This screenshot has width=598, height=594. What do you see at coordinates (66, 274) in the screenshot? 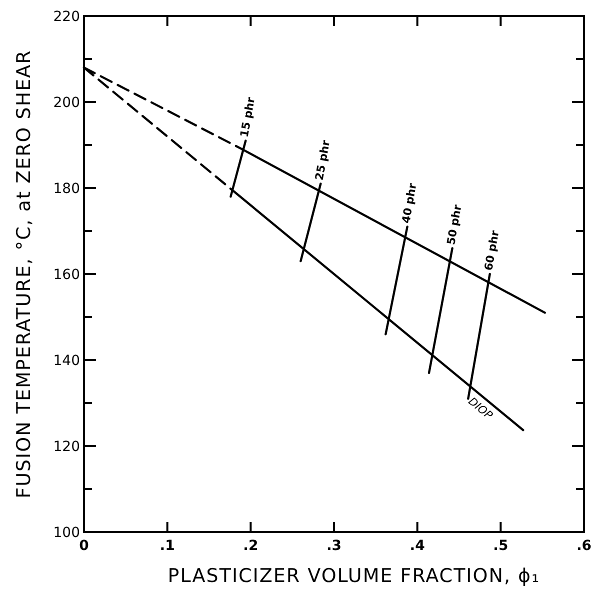
I see `y-tick-label: 160` at bounding box center [66, 274].